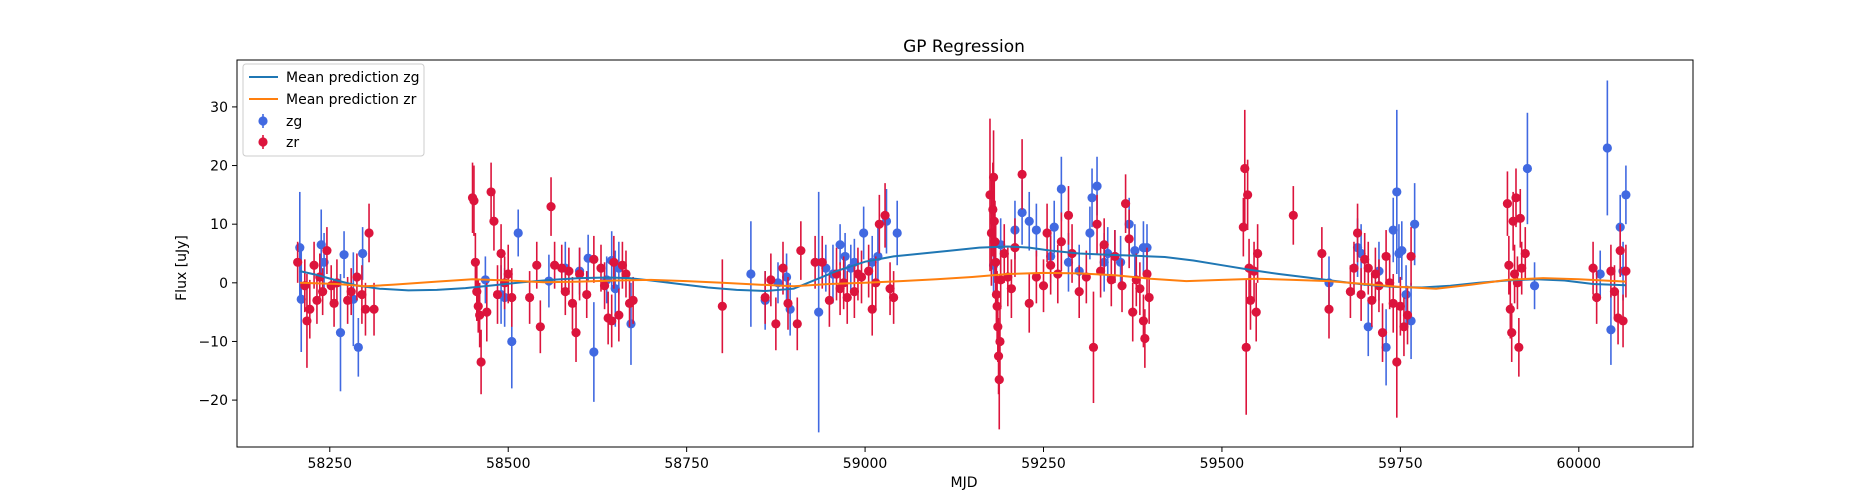  I want to click on chart-title: GP Regression, so click(964, 47).